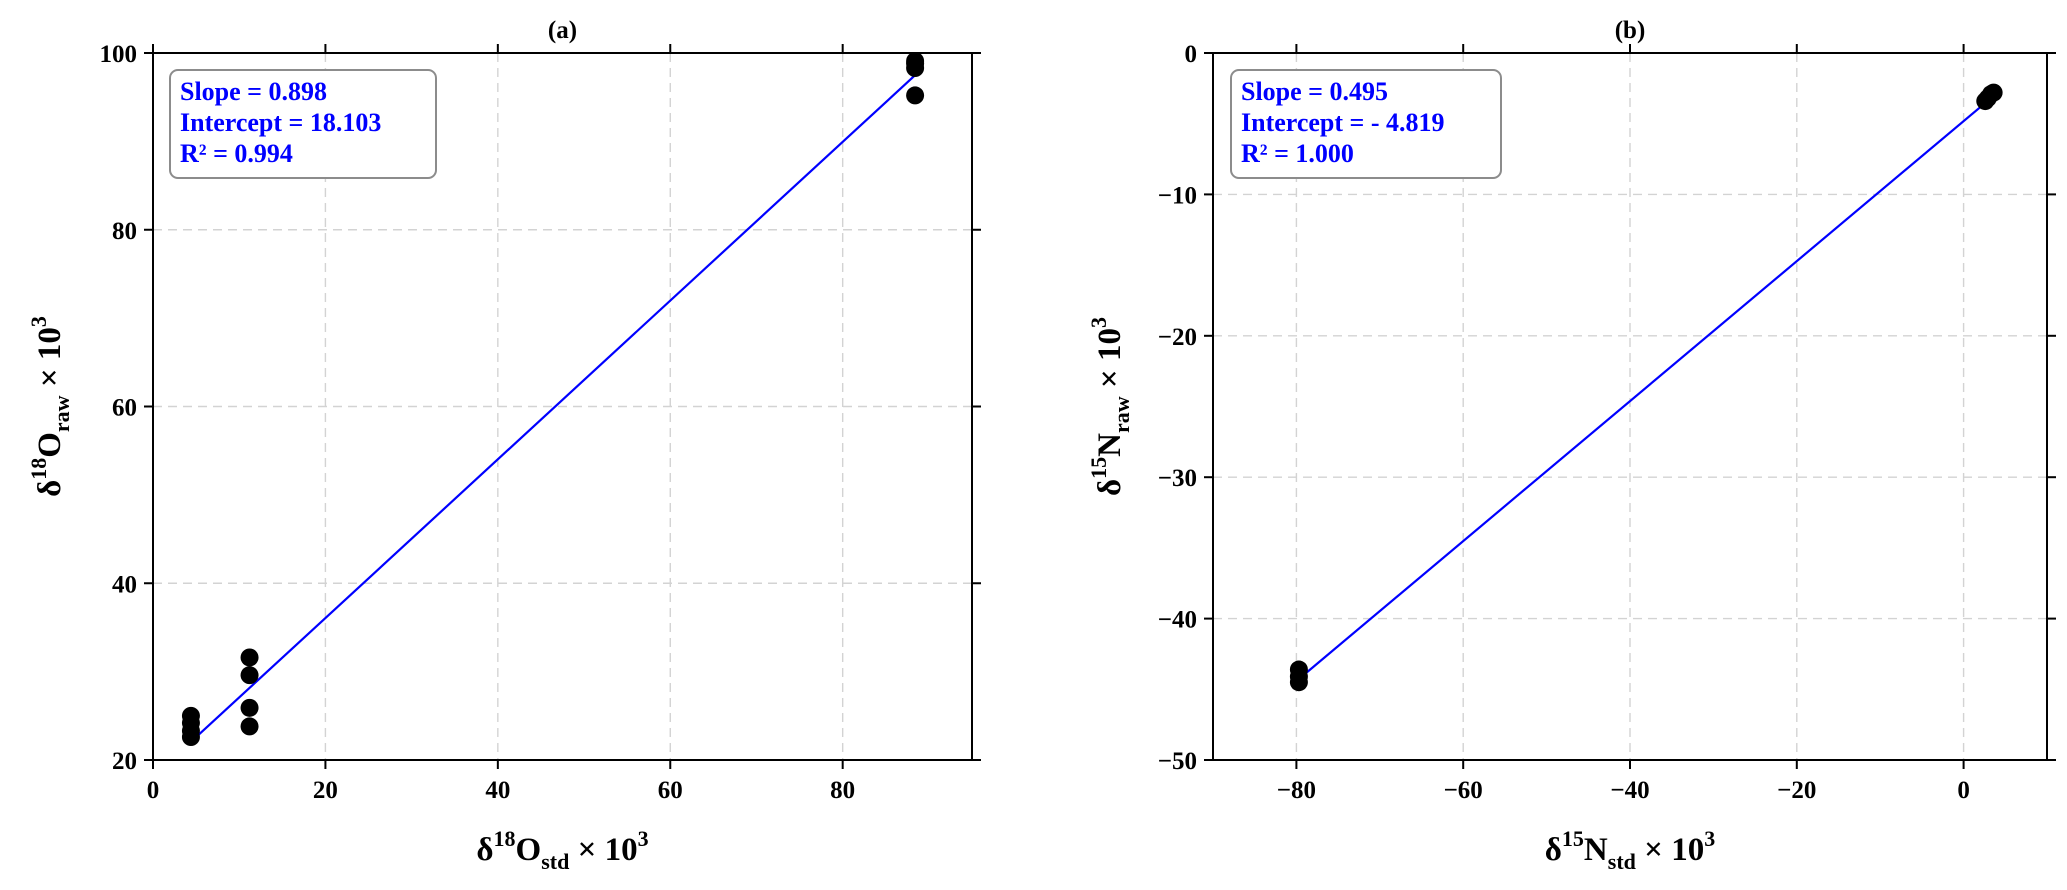  I want to click on x-tick-label: 20, so click(325, 790).